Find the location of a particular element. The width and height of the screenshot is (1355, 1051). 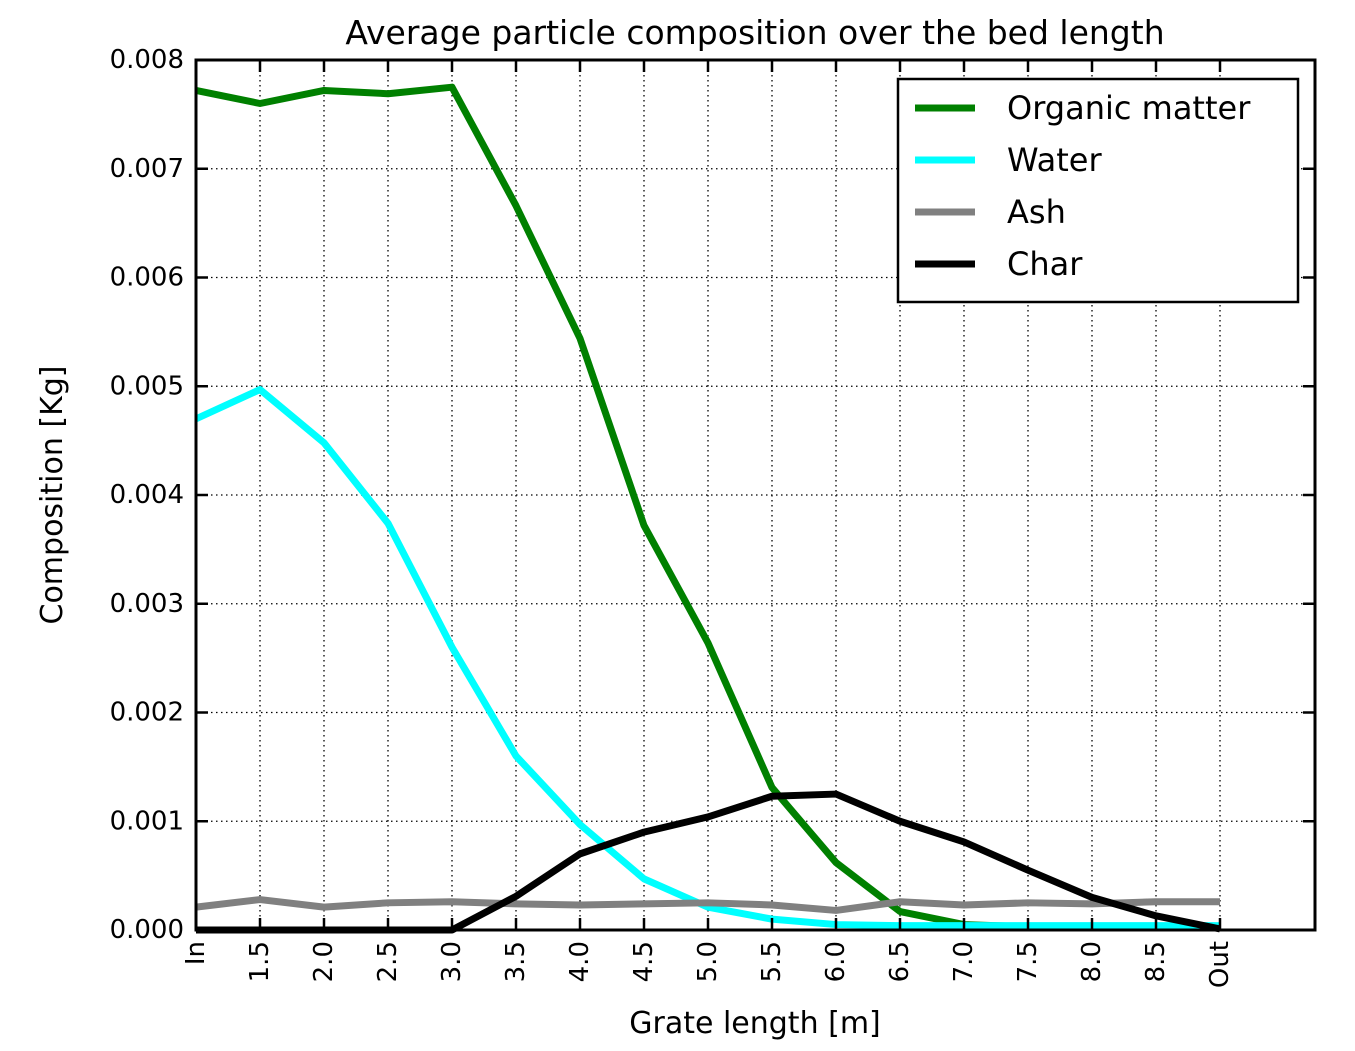

x-tick-label-7-5: 7.5 is located at coordinates (1028, 961).